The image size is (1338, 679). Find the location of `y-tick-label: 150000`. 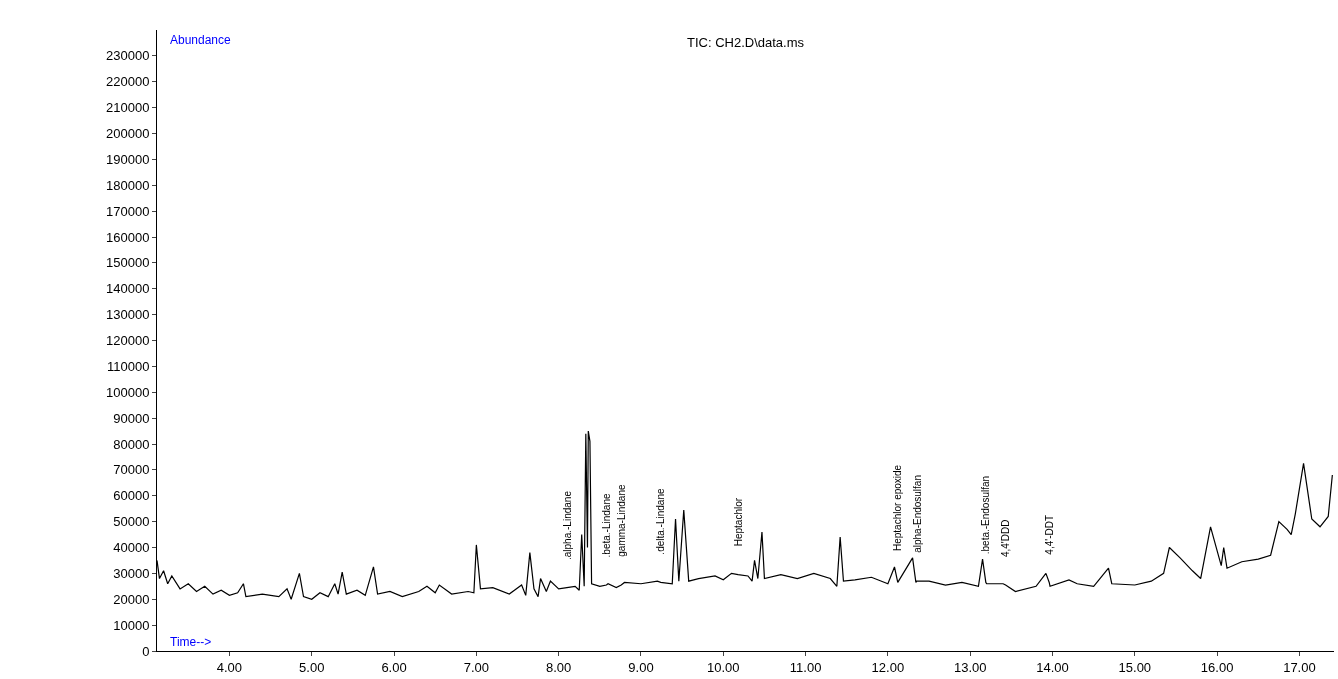

y-tick-label: 150000 is located at coordinates (128, 263).